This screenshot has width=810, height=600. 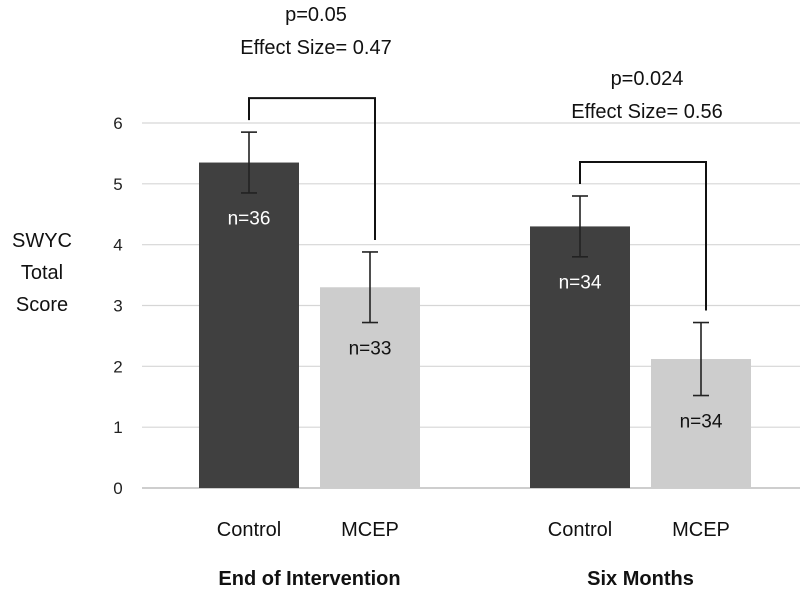 What do you see at coordinates (473, 530) in the screenshot?
I see `category-labels: Control MCEP Control MCEP` at bounding box center [473, 530].